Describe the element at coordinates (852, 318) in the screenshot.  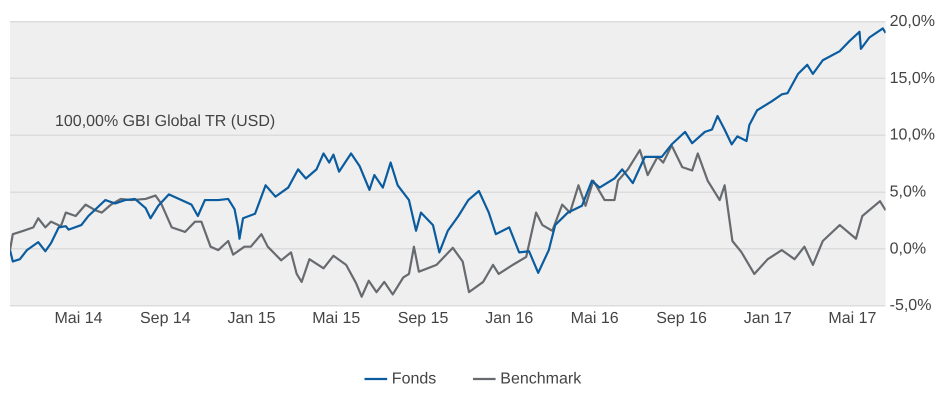
I see `x-tick-label: Mai 17` at that location.